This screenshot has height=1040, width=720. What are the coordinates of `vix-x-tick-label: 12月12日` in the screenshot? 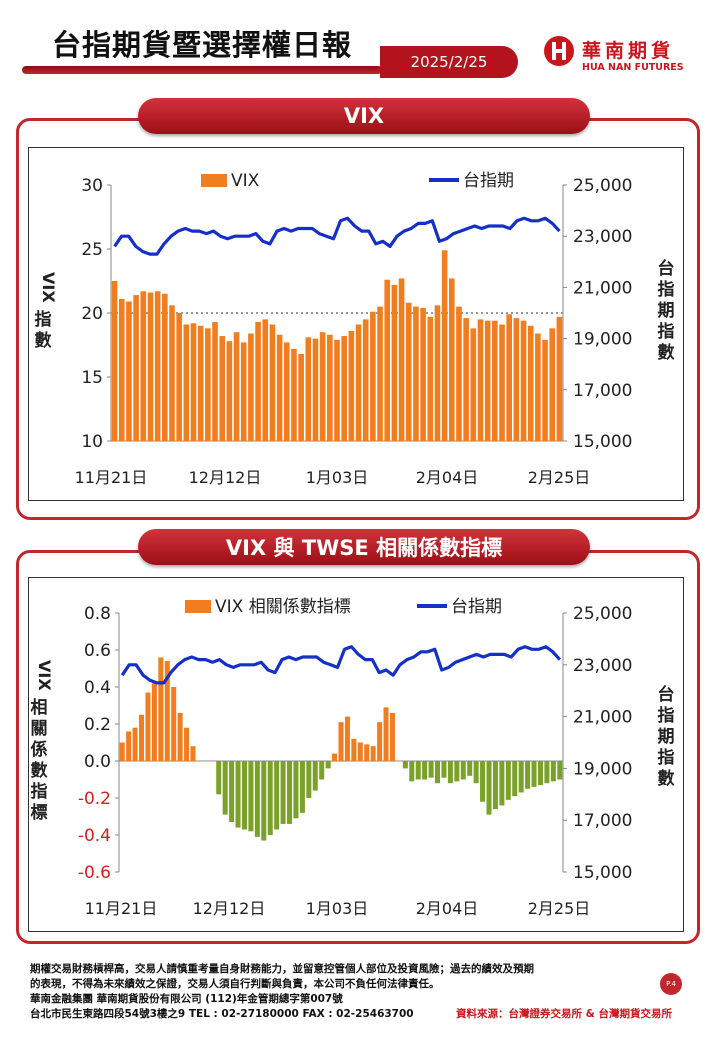 It's located at (225, 477).